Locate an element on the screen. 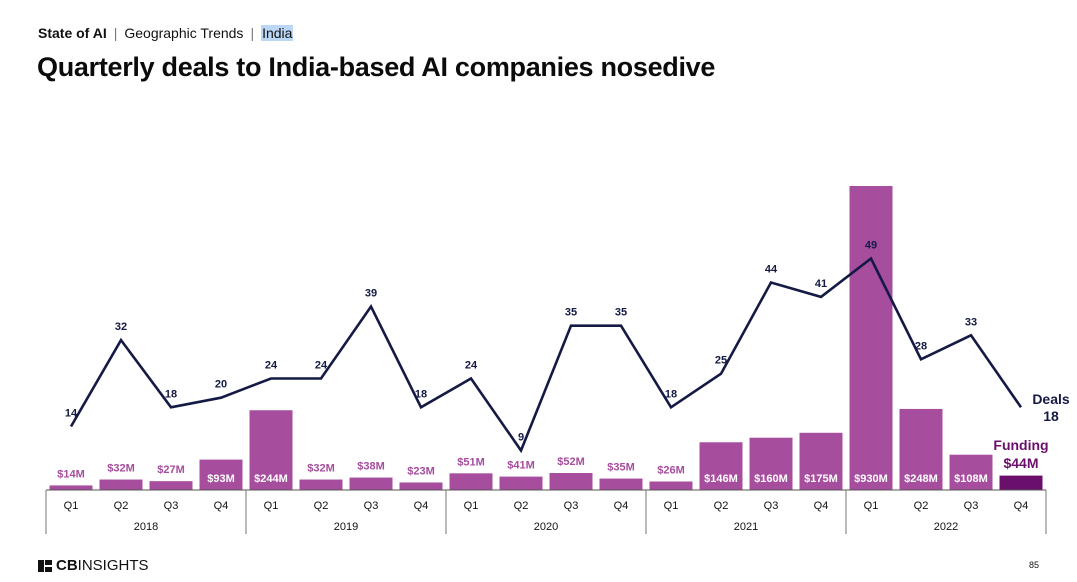  year-label: 2020 is located at coordinates (546, 527).